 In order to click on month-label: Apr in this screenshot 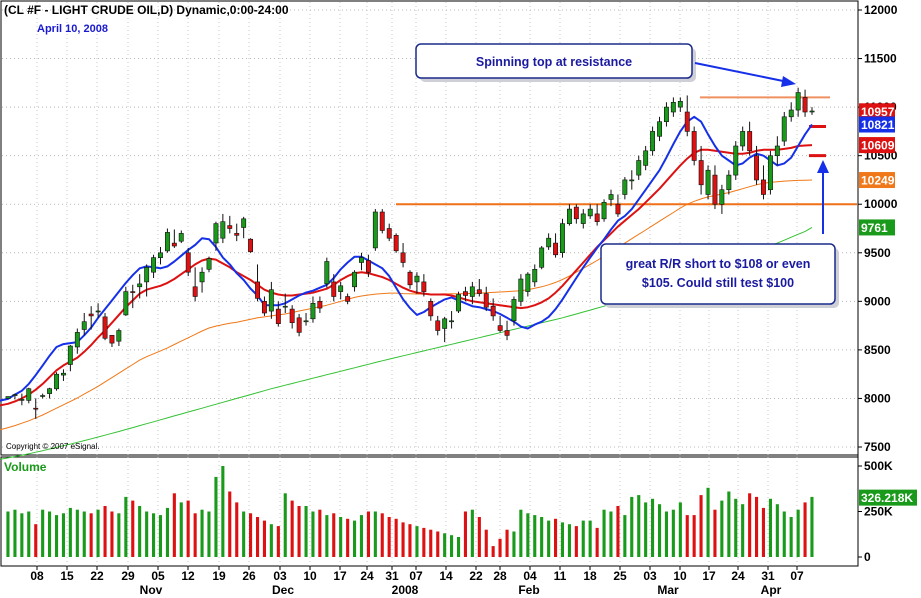, I will do `click(771, 590)`.